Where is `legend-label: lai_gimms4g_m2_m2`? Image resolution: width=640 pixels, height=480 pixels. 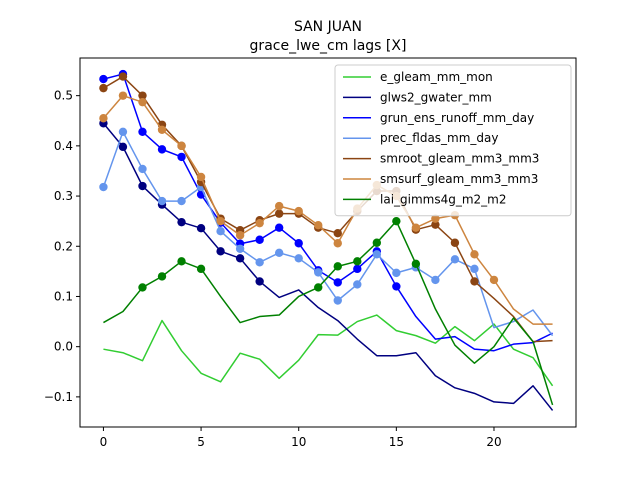 legend-label: lai_gimms4g_m2_m2 is located at coordinates (443, 199).